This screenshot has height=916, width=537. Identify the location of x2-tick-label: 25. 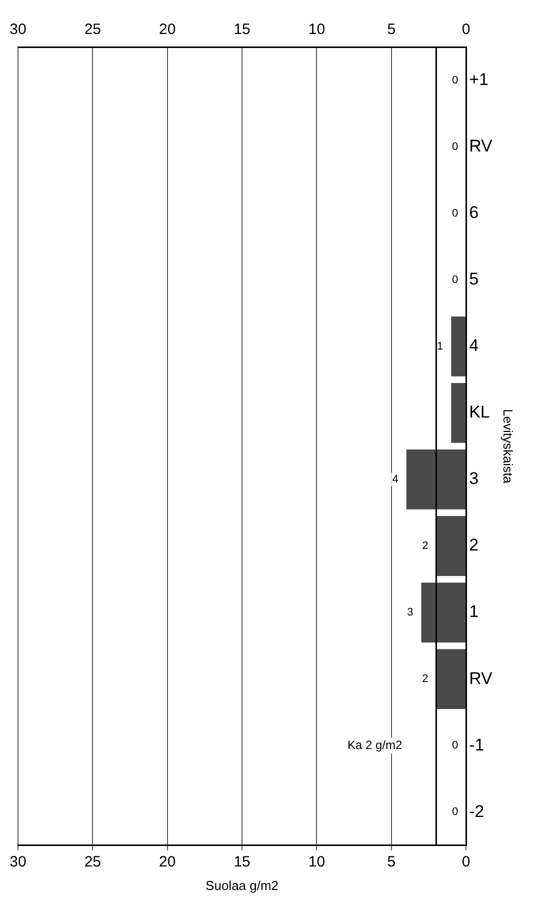
(93, 862).